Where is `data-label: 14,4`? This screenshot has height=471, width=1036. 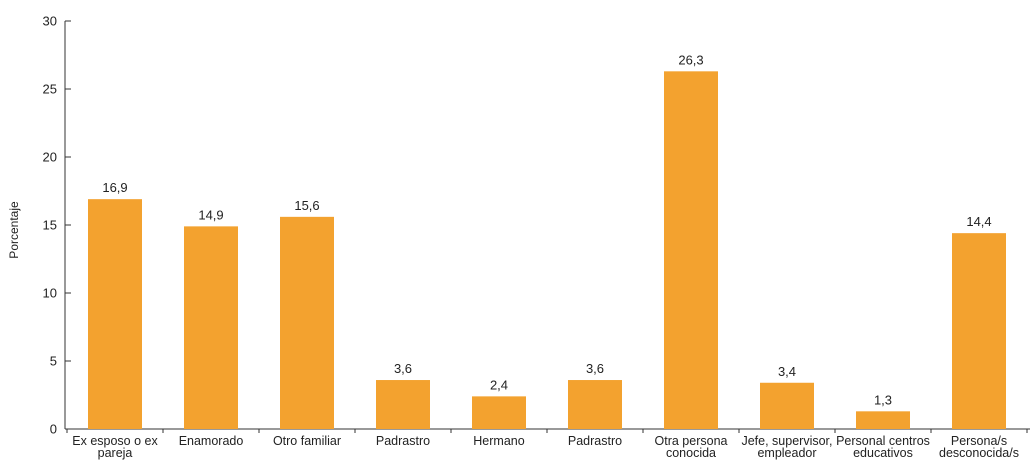 data-label: 14,4 is located at coordinates (978, 221).